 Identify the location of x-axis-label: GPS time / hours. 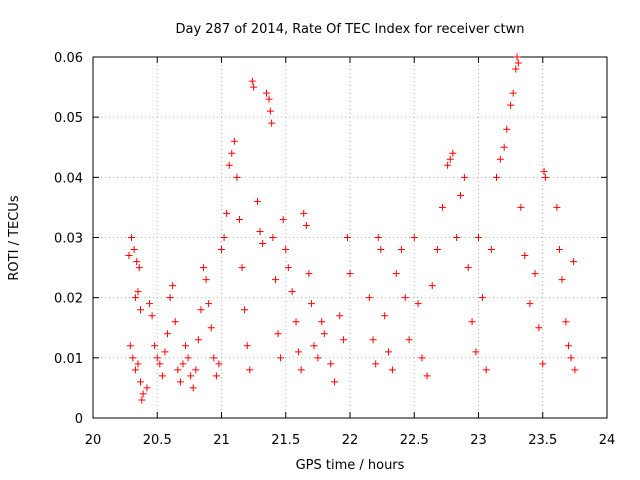
(350, 465).